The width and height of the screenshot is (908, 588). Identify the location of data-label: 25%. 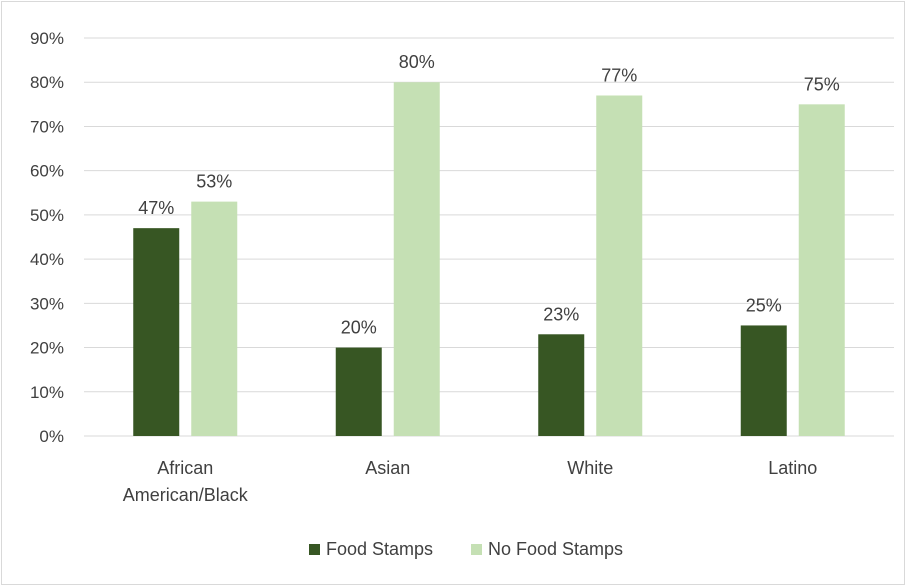
(764, 305).